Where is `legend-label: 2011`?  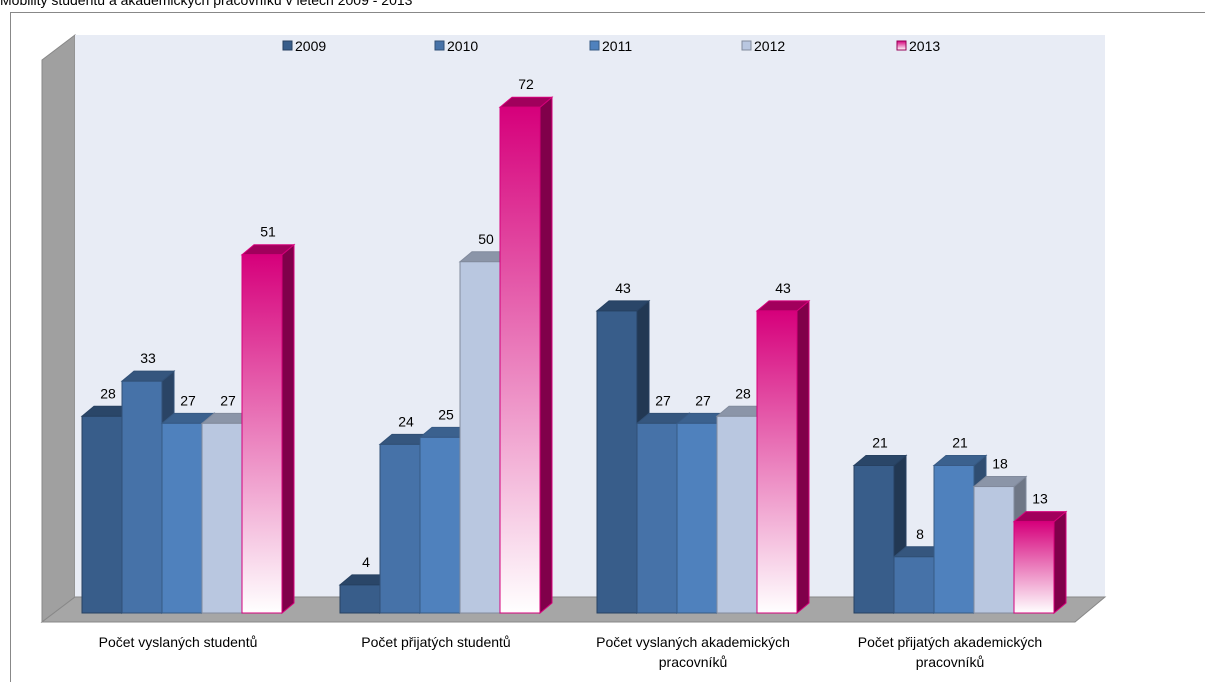
legend-label: 2011 is located at coordinates (617, 46).